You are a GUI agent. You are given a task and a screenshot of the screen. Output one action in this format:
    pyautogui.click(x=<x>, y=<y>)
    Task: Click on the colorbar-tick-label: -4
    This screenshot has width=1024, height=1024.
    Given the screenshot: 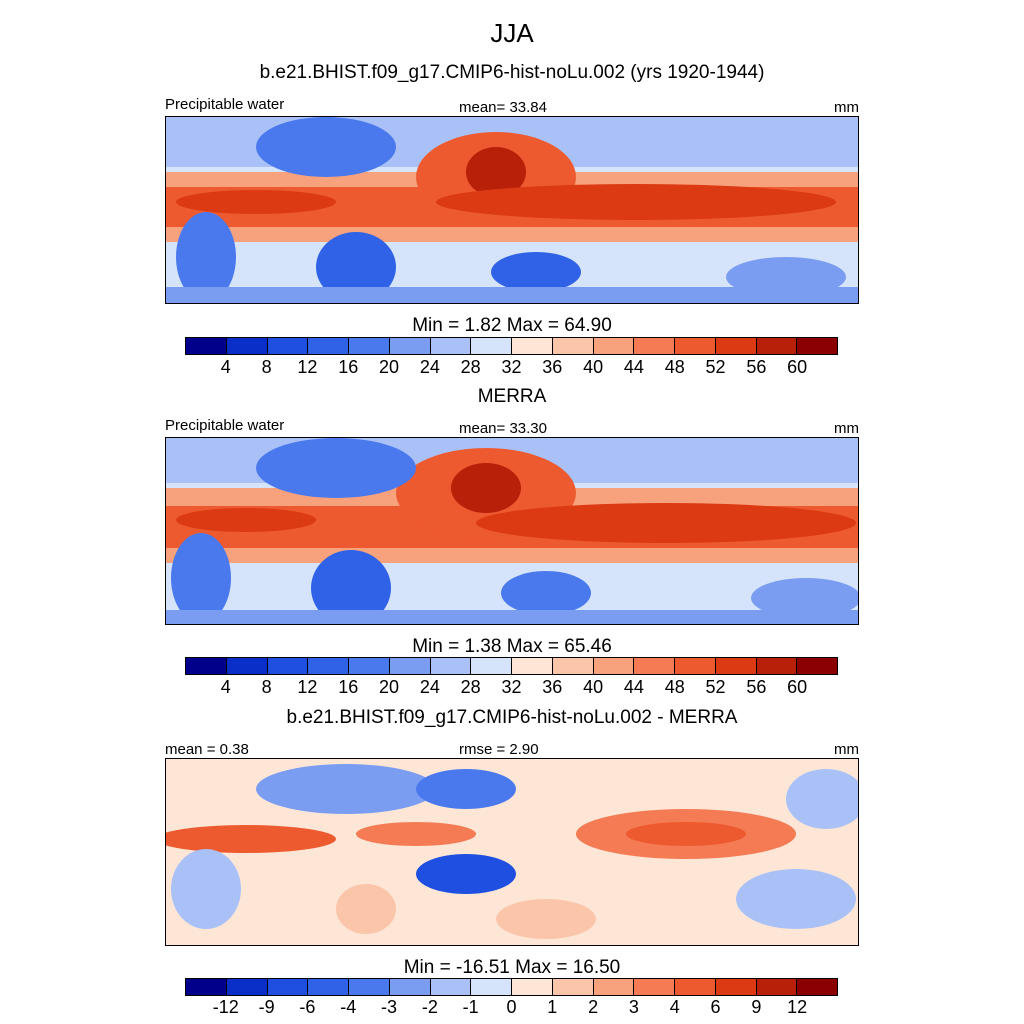 What is the action you would take?
    pyautogui.click(x=348, y=1007)
    